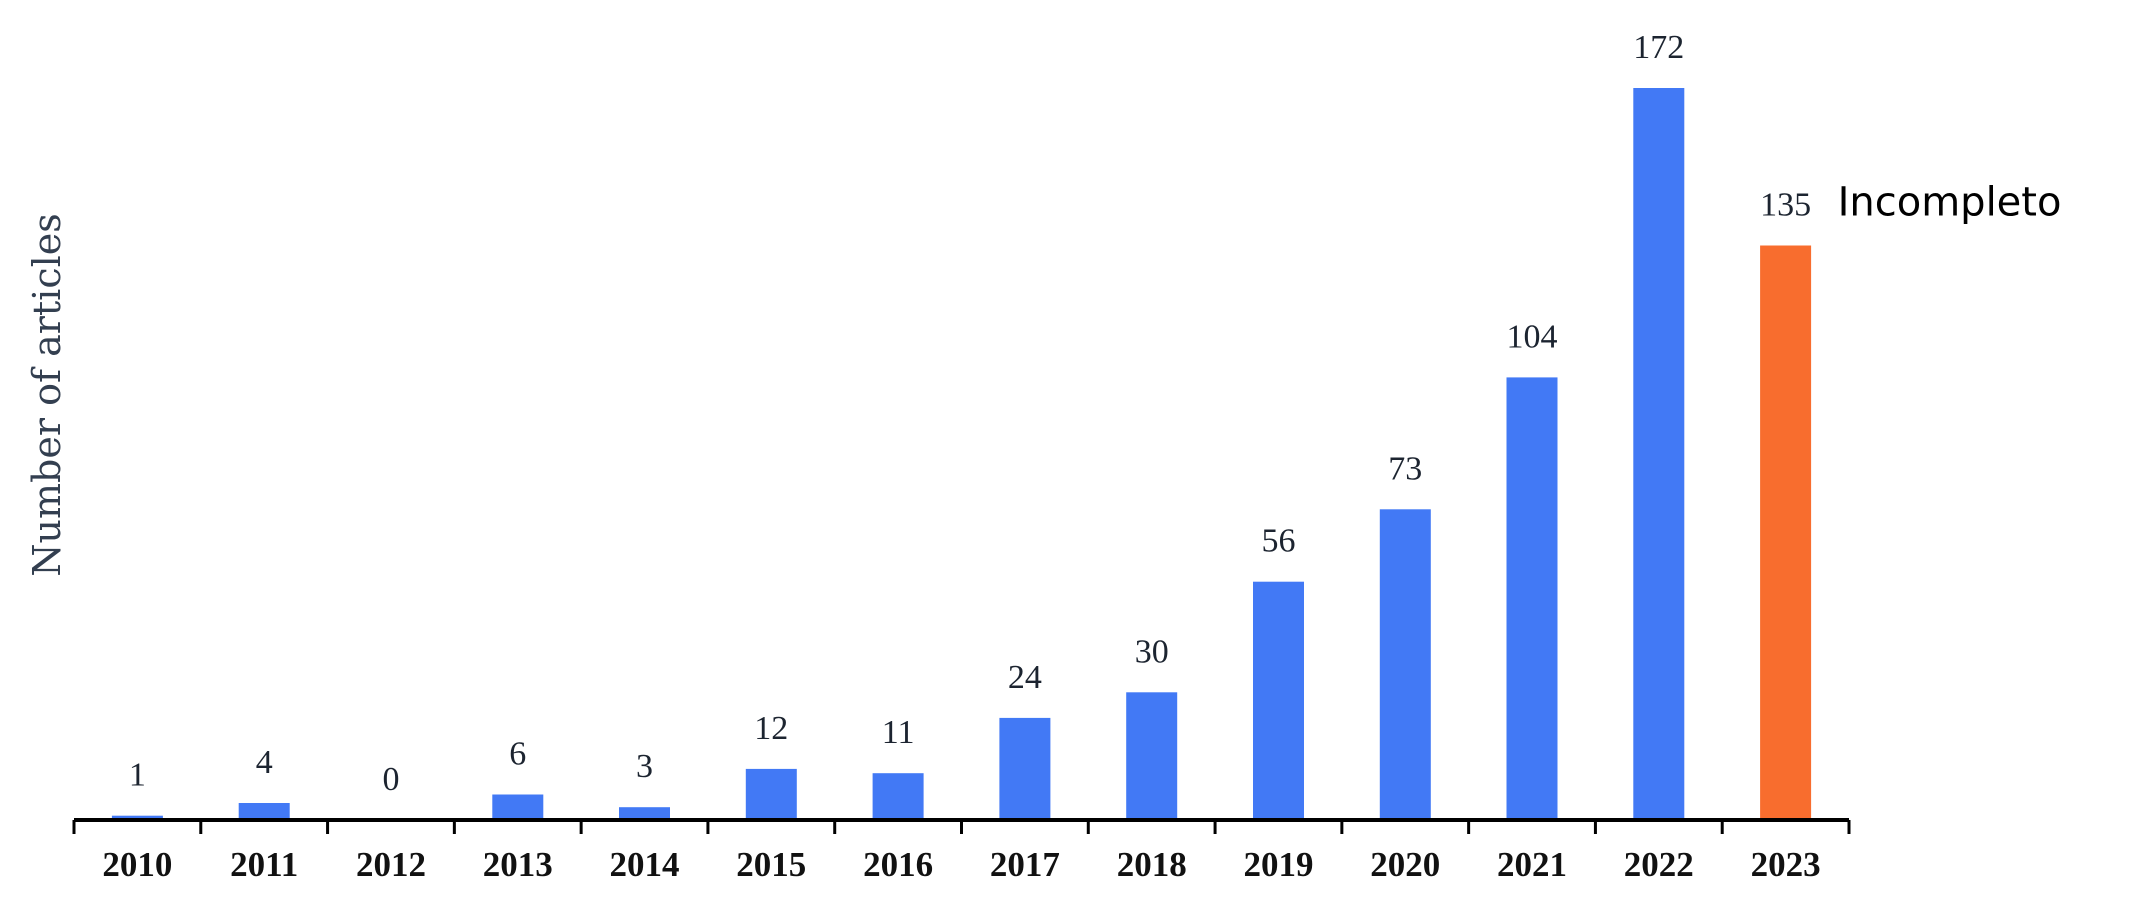 Image resolution: width=2131 pixels, height=905 pixels. I want to click on bar-2019, so click(1278, 700).